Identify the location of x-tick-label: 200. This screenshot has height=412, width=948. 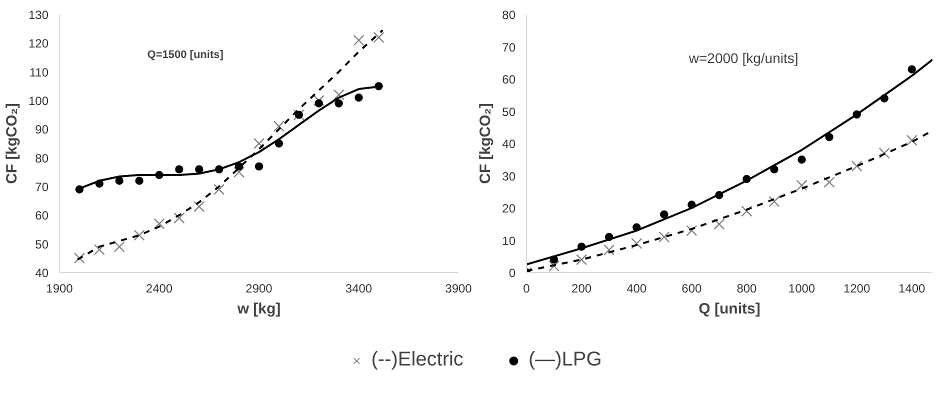
(582, 289).